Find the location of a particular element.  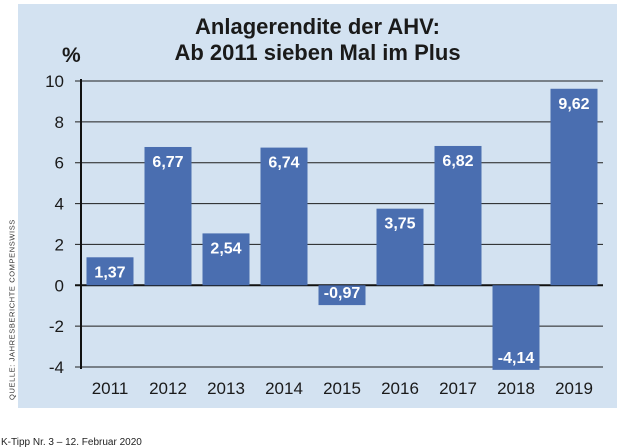

y-axis-label: % is located at coordinates (71, 55).